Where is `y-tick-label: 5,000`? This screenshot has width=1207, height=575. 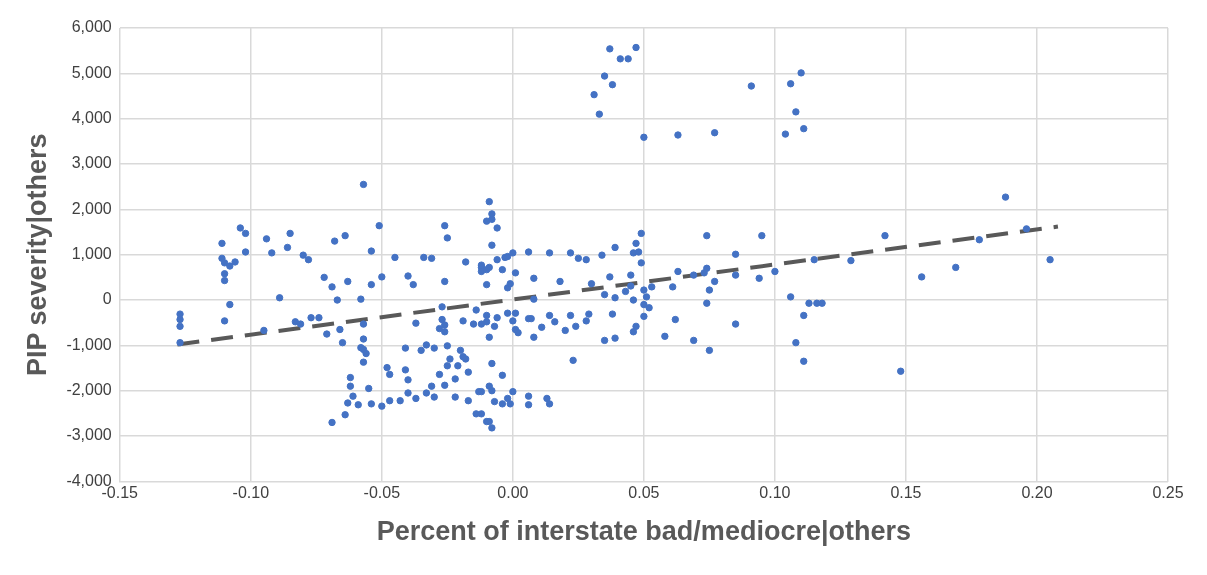
y-tick-label: 5,000 is located at coordinates (91, 72).